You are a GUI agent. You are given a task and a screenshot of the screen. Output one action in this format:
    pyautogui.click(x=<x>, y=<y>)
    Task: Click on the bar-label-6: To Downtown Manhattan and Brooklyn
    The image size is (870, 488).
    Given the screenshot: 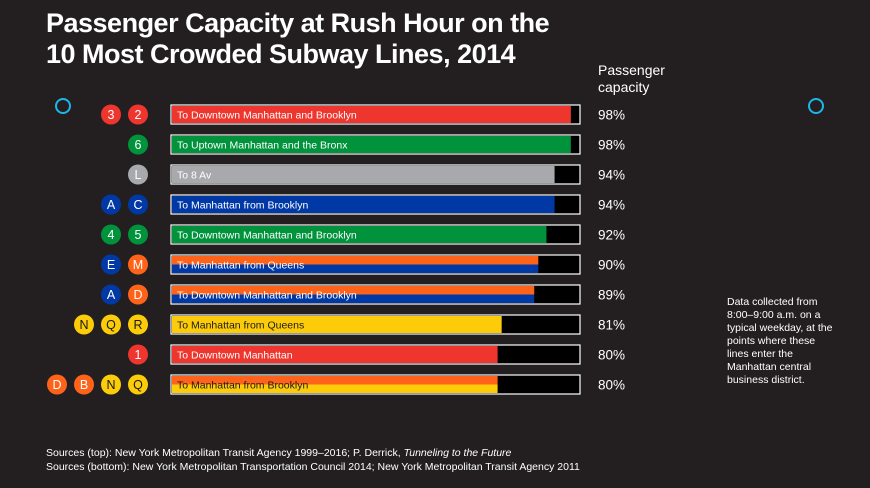 What is the action you would take?
    pyautogui.click(x=267, y=295)
    